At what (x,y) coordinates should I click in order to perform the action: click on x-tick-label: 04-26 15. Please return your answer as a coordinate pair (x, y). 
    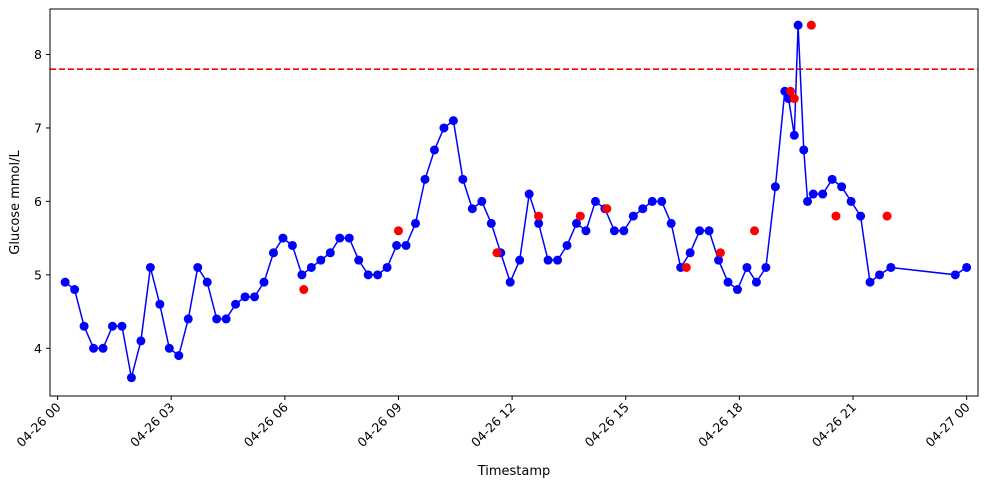
    Looking at the image, I should click on (607, 425).